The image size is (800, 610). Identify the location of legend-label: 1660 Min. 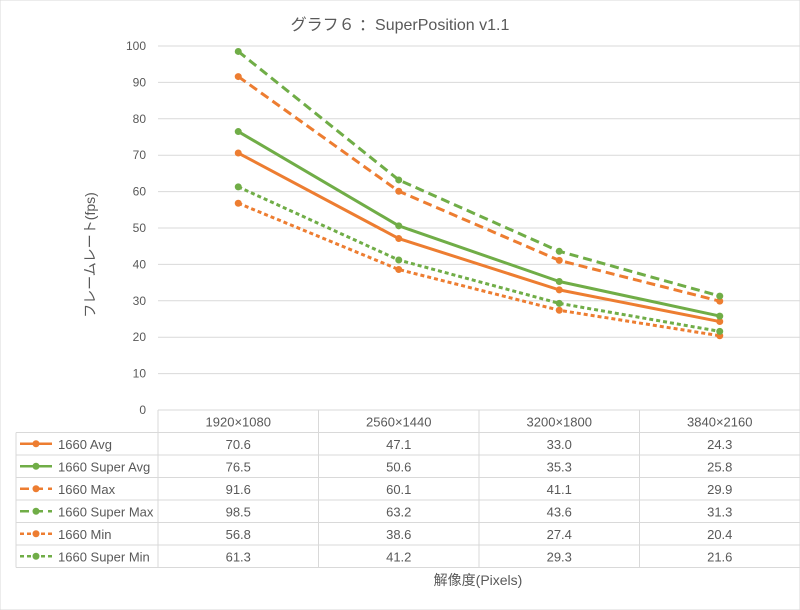
(84, 534).